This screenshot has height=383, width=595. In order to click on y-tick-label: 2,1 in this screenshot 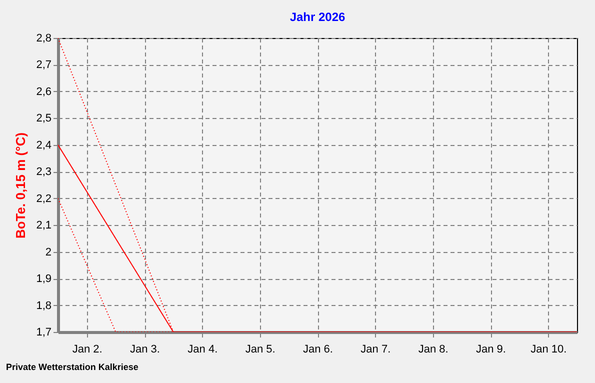, I will do `click(44, 226)`.